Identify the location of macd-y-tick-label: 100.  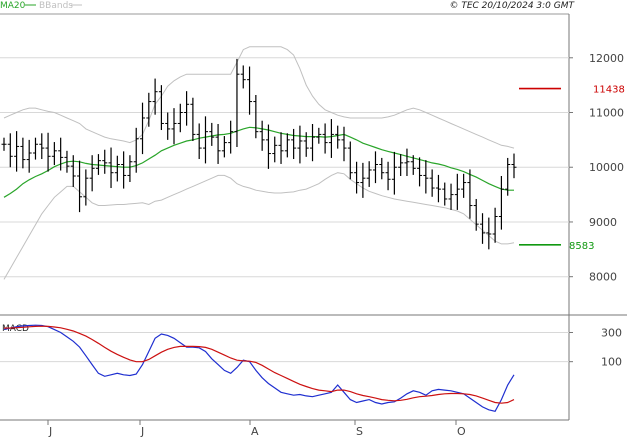
(611, 362).